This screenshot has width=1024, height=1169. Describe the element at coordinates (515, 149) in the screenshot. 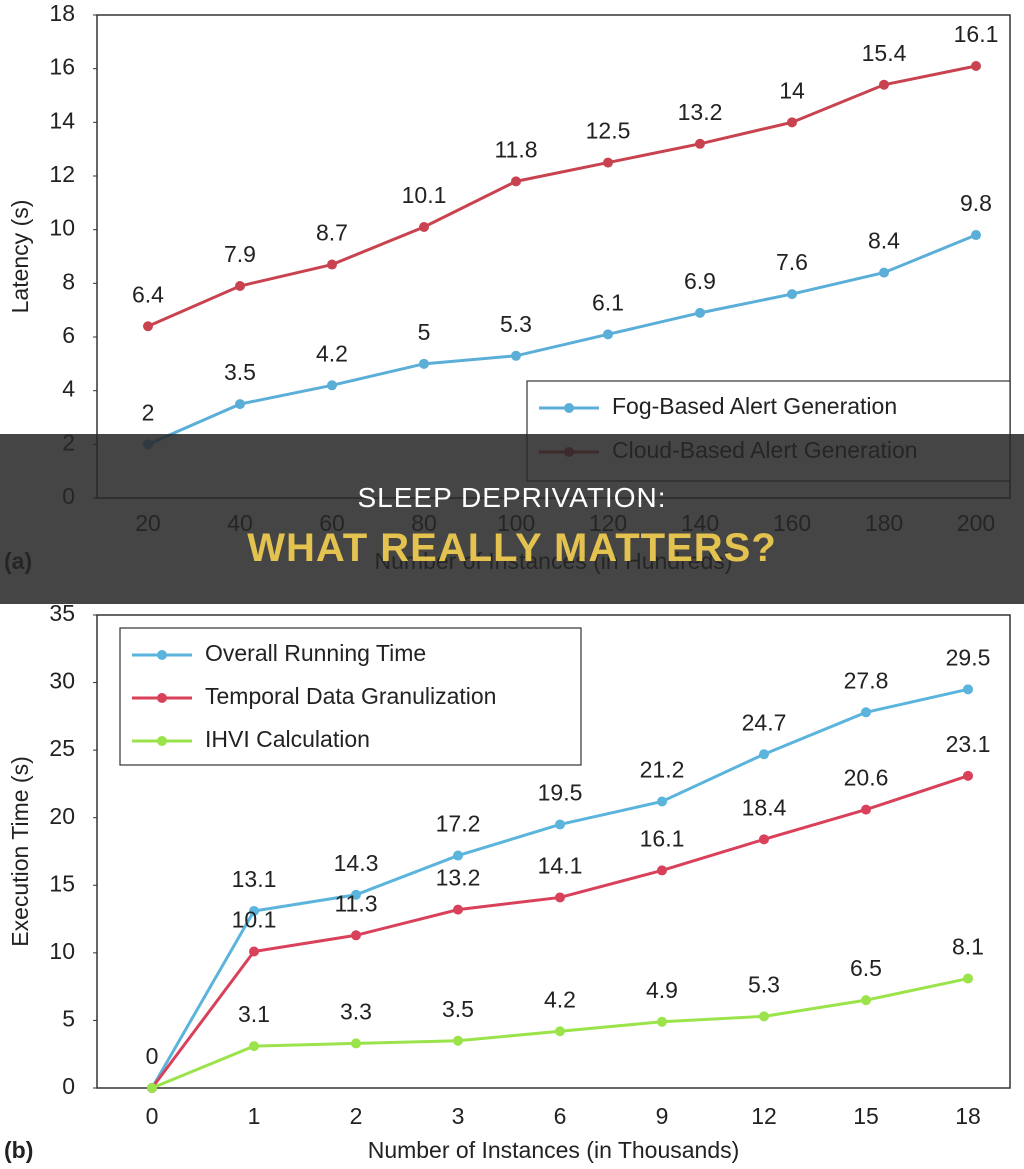

I see `data-label: 11.8` at that location.